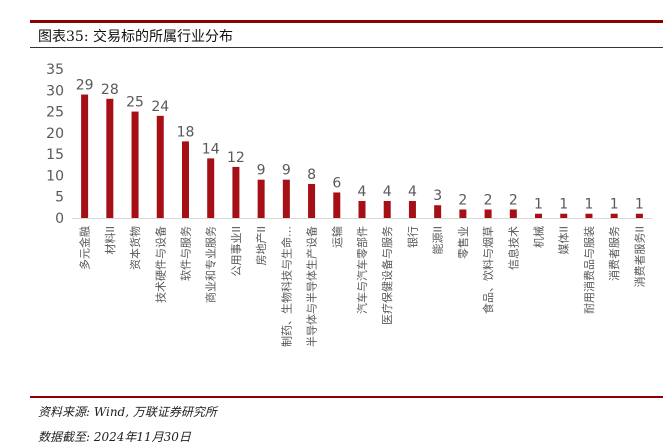 Image resolution: width=671 pixels, height=445 pixels. Describe the element at coordinates (589, 270) in the screenshot. I see `category-label: 耐用消费品与服装` at that location.